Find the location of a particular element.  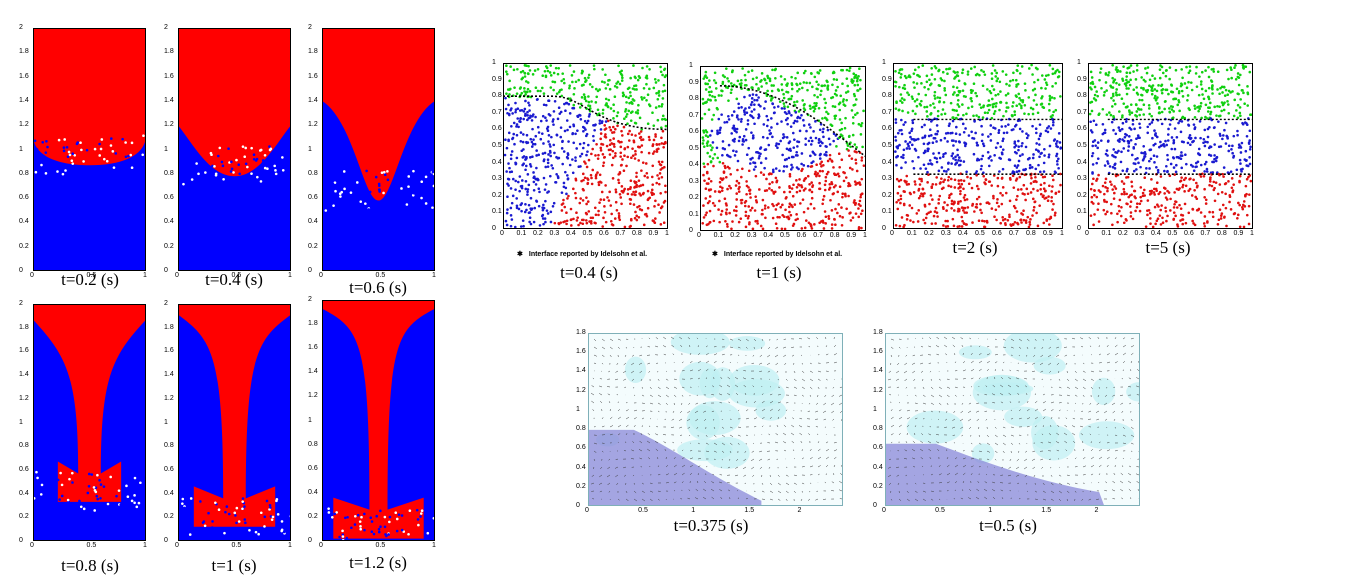

tf-caption-2: t=1 (s) is located at coordinates (779, 272).